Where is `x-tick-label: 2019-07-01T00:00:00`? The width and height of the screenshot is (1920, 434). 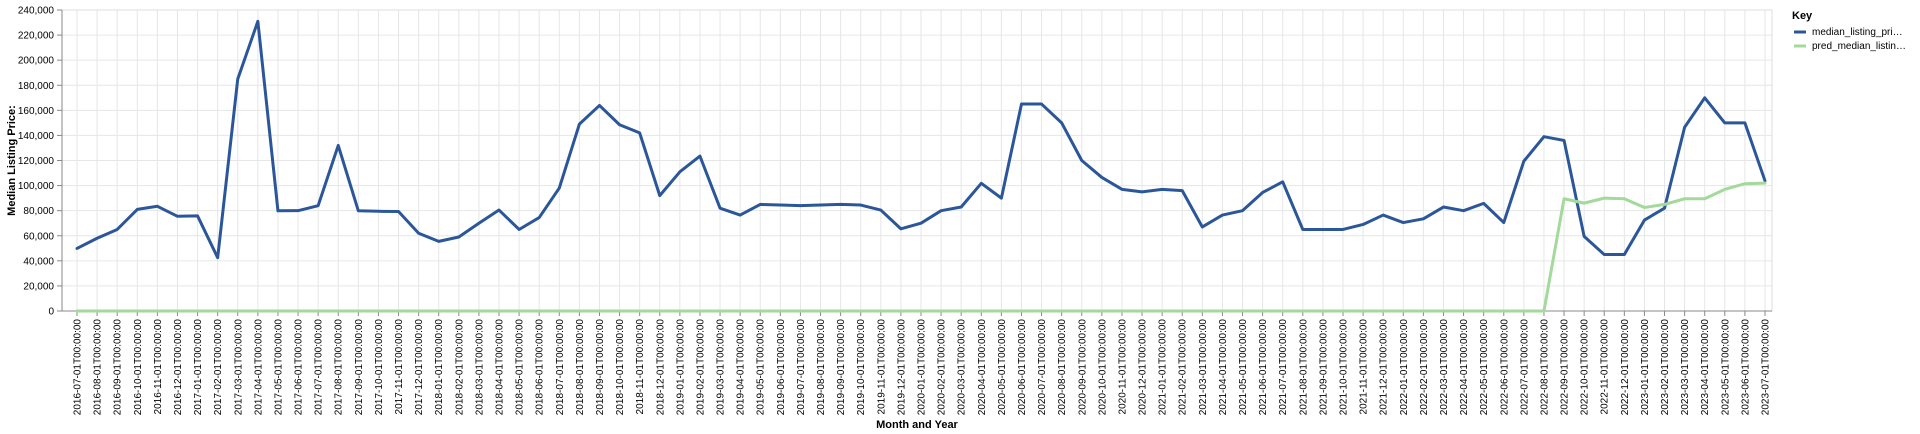 x-tick-label: 2019-07-01T00:00:00 is located at coordinates (801, 367).